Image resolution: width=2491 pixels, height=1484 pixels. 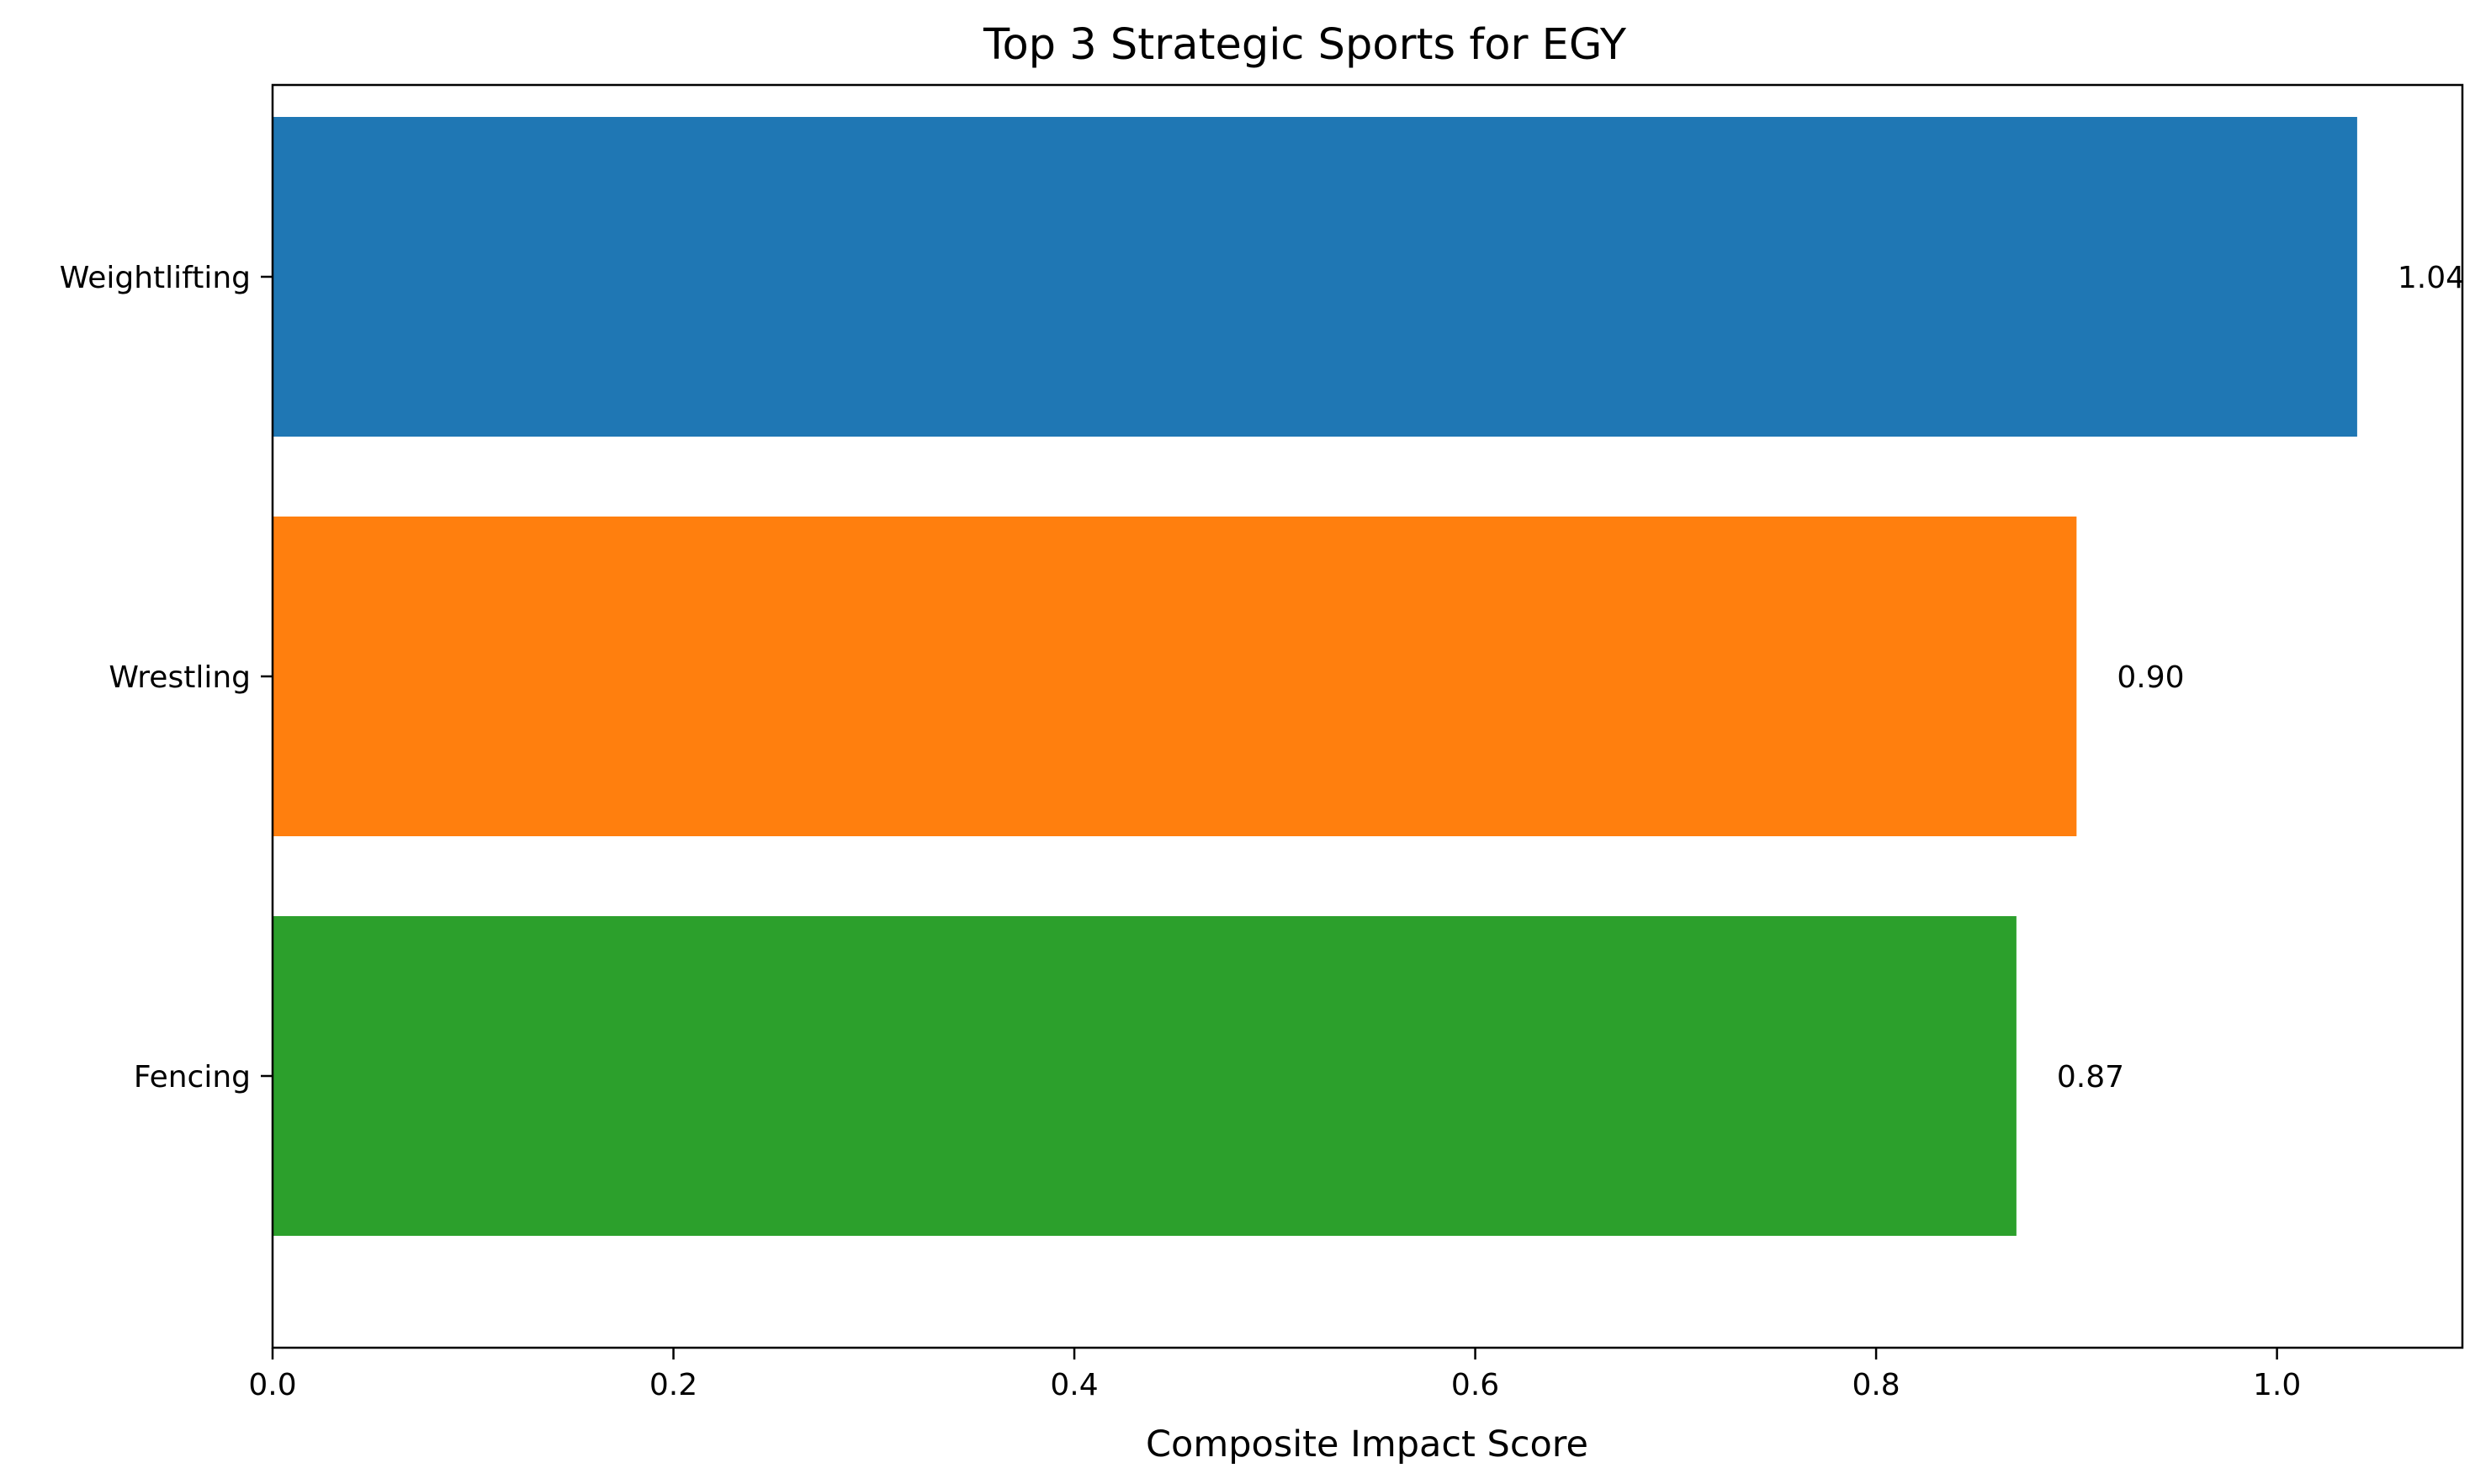 I want to click on chart-title: Top 3 Strategic Sports for EGY, so click(x=1305, y=45).